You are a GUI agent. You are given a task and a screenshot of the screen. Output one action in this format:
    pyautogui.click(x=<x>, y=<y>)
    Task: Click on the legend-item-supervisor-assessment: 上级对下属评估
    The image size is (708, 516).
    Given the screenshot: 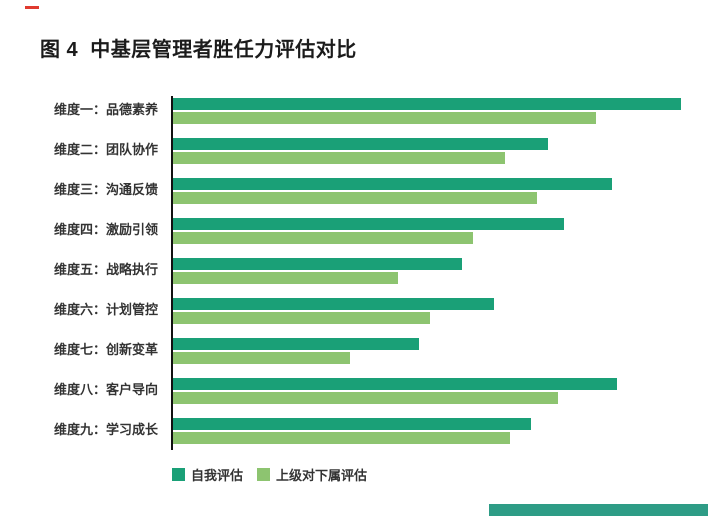 What is the action you would take?
    pyautogui.click(x=312, y=474)
    